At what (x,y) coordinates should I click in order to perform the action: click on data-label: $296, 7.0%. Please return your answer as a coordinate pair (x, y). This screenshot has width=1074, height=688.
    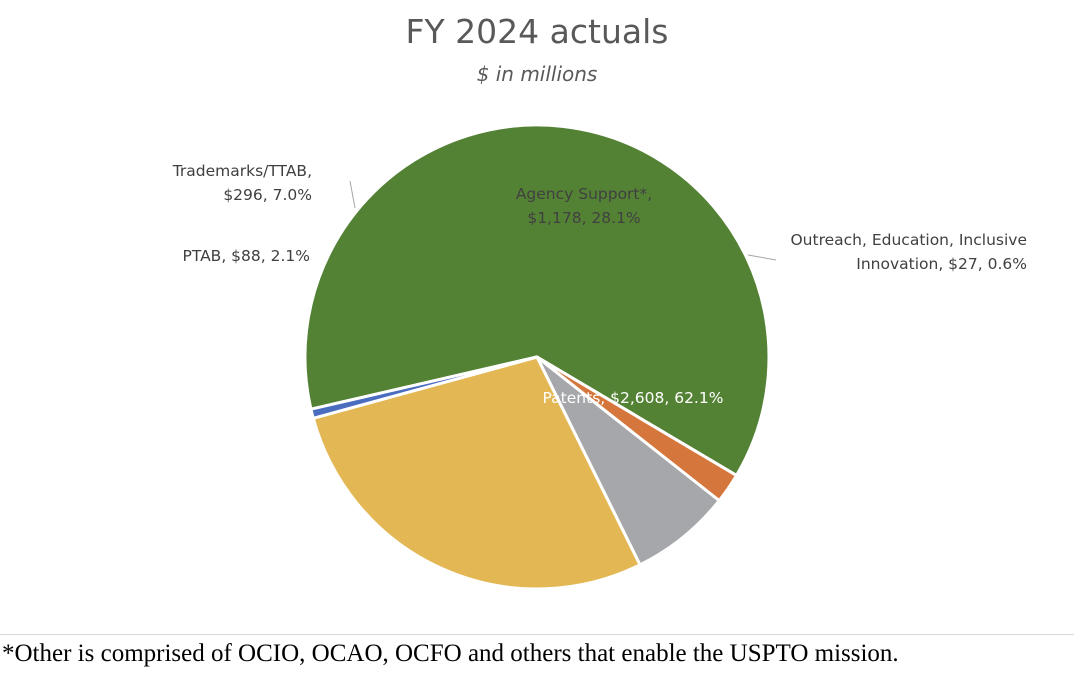
    Looking at the image, I should click on (267, 195).